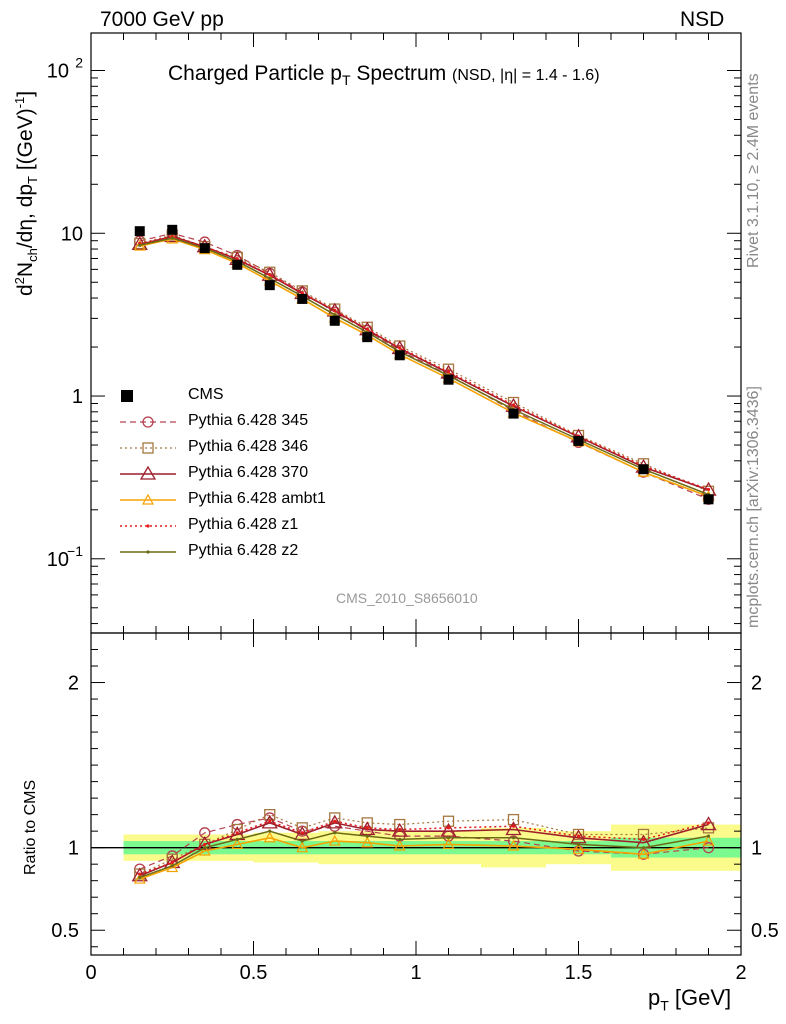 This screenshot has width=786, height=1024. I want to click on x-tick-label: 1, so click(415, 973).